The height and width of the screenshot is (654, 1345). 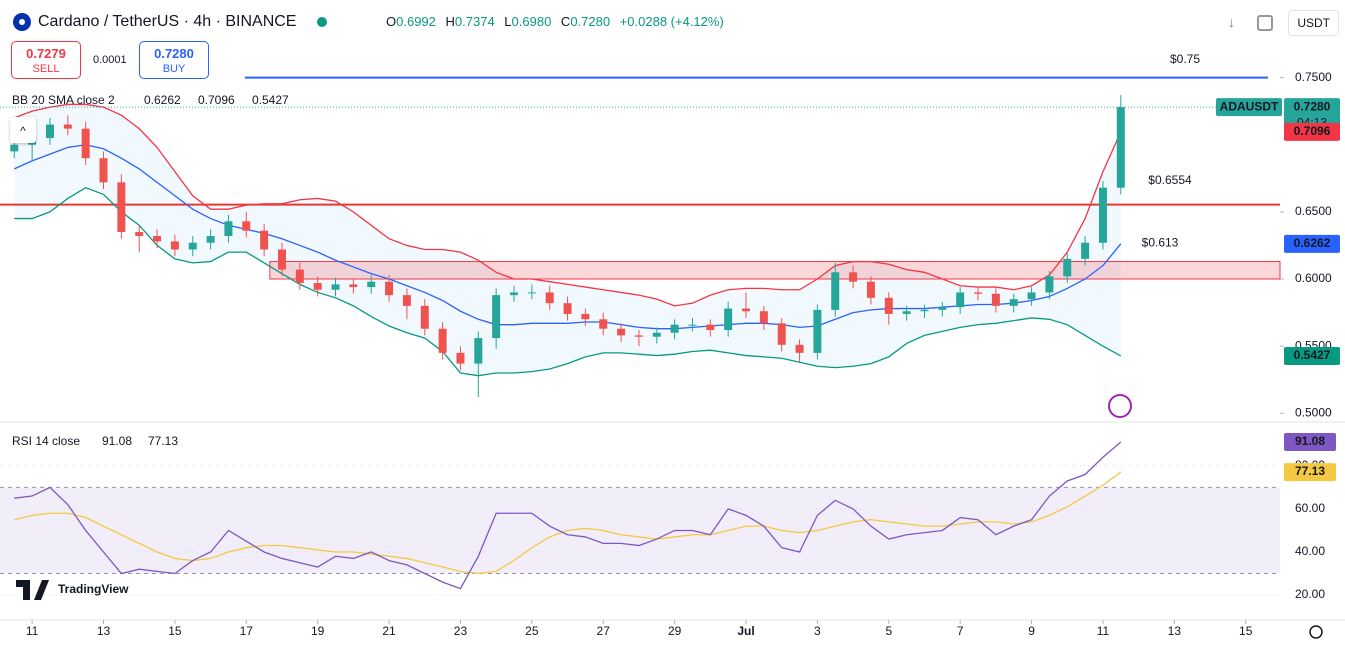 What do you see at coordinates (46, 441) in the screenshot?
I see `rsi-label: RSI 14 close` at bounding box center [46, 441].